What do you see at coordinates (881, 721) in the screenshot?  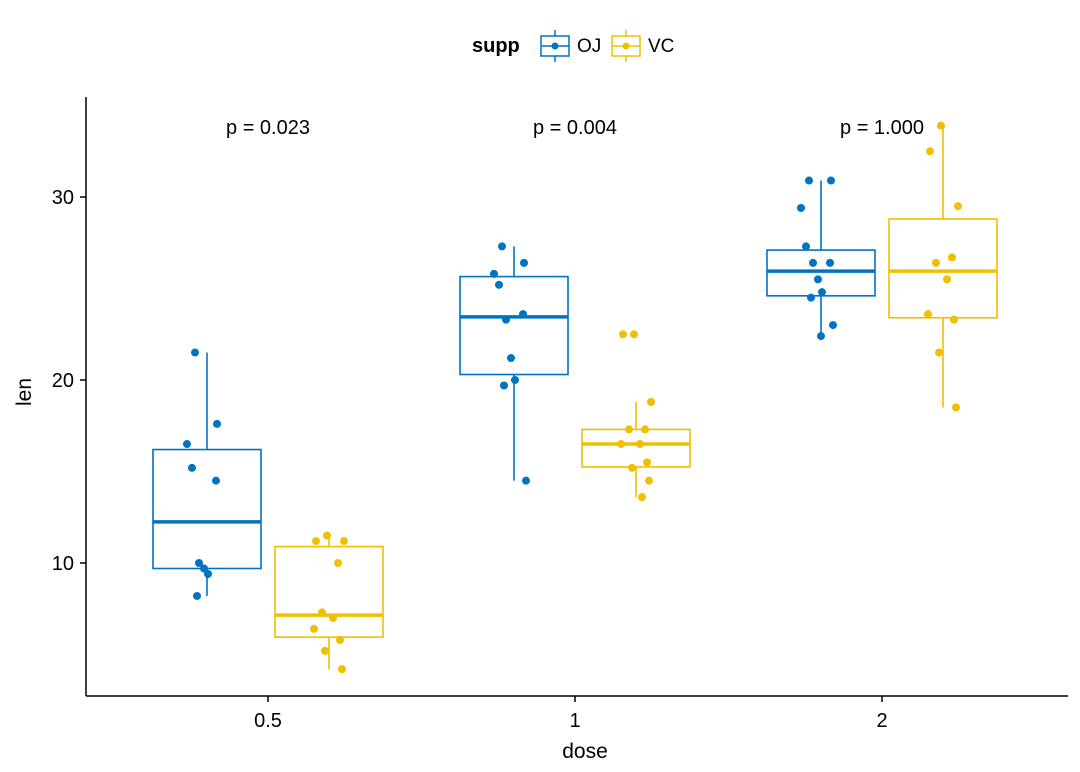 I see `x-tick-label: 2` at bounding box center [881, 721].